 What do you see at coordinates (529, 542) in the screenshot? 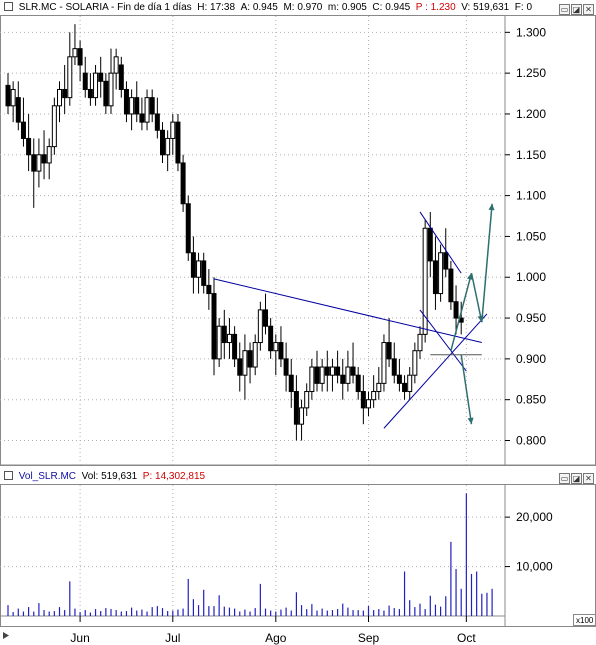
I see `volume-y-axis: 20,000 10,000` at bounding box center [529, 542].